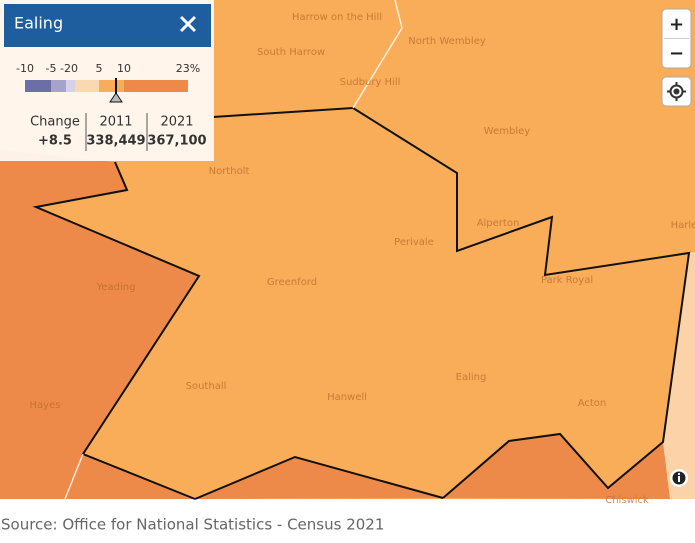 The image size is (695, 543). Describe the element at coordinates (592, 403) in the screenshot. I see `place-label: Acton` at that location.